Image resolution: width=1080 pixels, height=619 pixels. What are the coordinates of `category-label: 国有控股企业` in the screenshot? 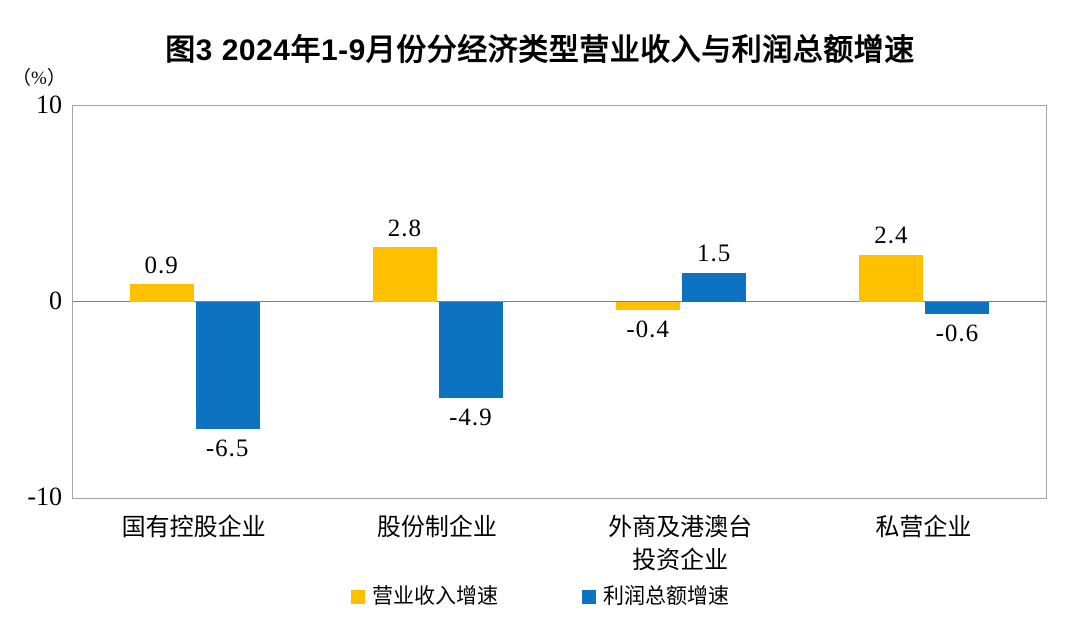 It's located at (193, 528).